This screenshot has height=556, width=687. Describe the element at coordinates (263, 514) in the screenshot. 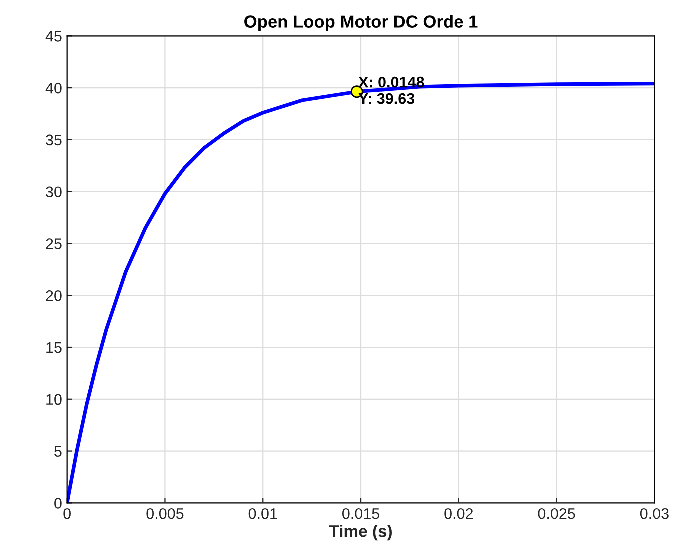

I see `x-tick-label: 0.01` at that location.